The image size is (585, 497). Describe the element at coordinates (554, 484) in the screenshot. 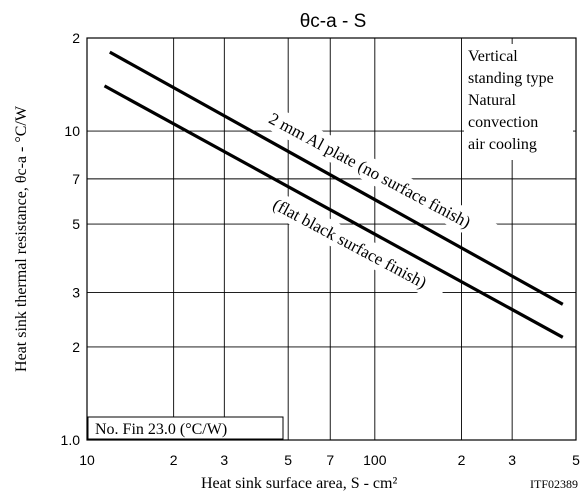

I see `figure-code: ITF02389` at that location.